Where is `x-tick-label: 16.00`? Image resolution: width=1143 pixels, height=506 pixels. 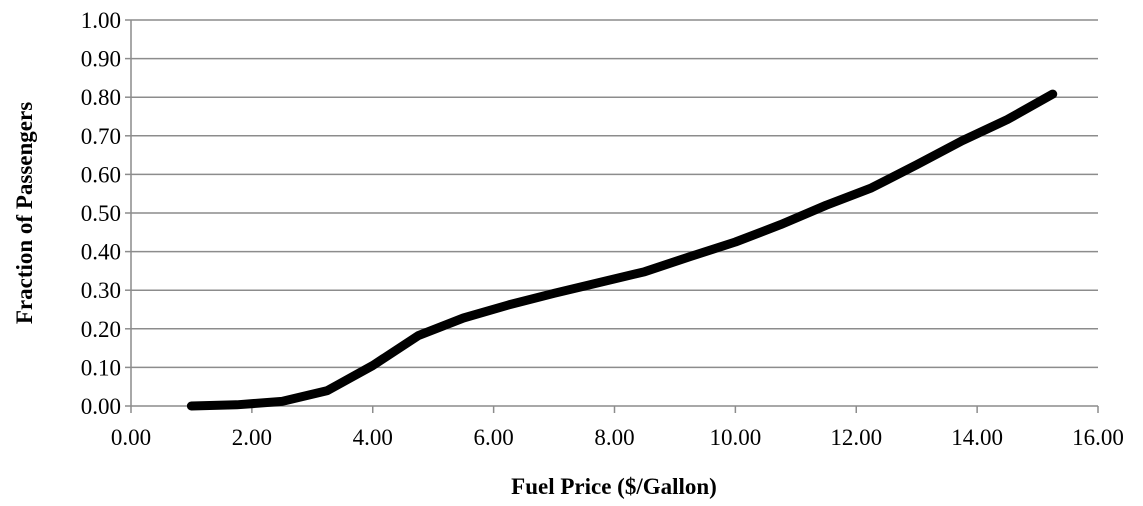 x-tick-label: 16.00 is located at coordinates (1098, 437).